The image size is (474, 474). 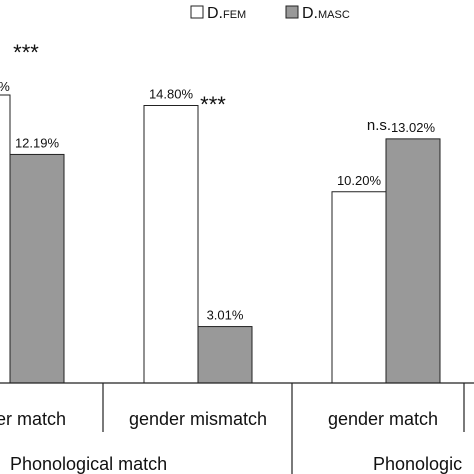 What do you see at coordinates (37, 142) in the screenshot?
I see `value-label-group1-masc: 12.19%` at bounding box center [37, 142].